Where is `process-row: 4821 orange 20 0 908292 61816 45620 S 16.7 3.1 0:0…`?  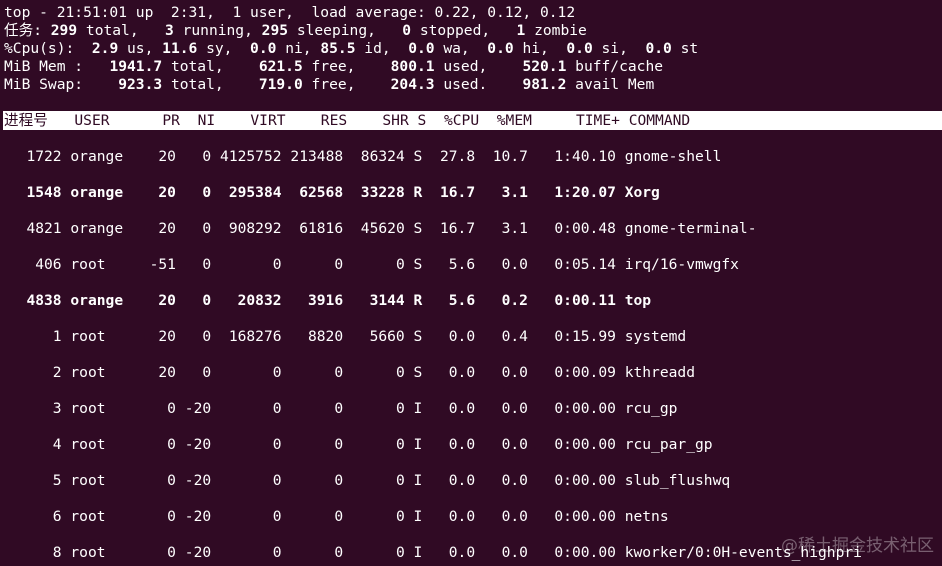 process-row: 4821 orange 20 0 908292 61816 45620 S 16.7 3.1 0:0… is located at coordinates (382, 229).